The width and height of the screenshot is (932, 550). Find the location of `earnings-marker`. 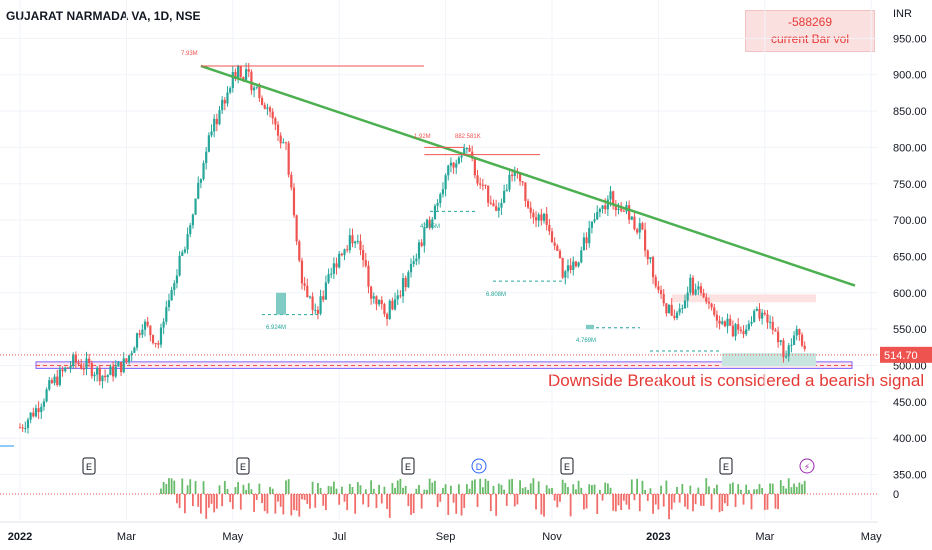

earnings-marker is located at coordinates (89, 466).